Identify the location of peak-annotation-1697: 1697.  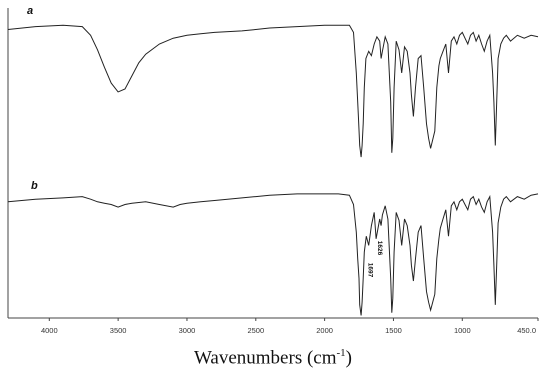
(369, 270).